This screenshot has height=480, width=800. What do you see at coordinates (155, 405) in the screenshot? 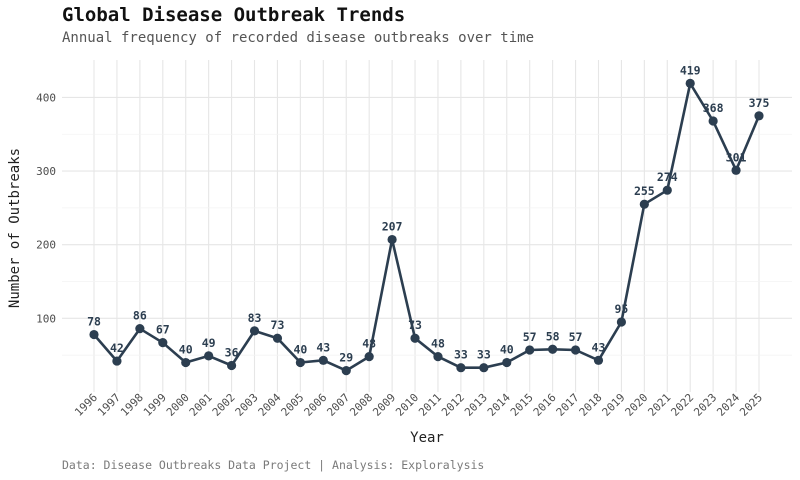
I see `x-tick-label: 1999` at bounding box center [155, 405].